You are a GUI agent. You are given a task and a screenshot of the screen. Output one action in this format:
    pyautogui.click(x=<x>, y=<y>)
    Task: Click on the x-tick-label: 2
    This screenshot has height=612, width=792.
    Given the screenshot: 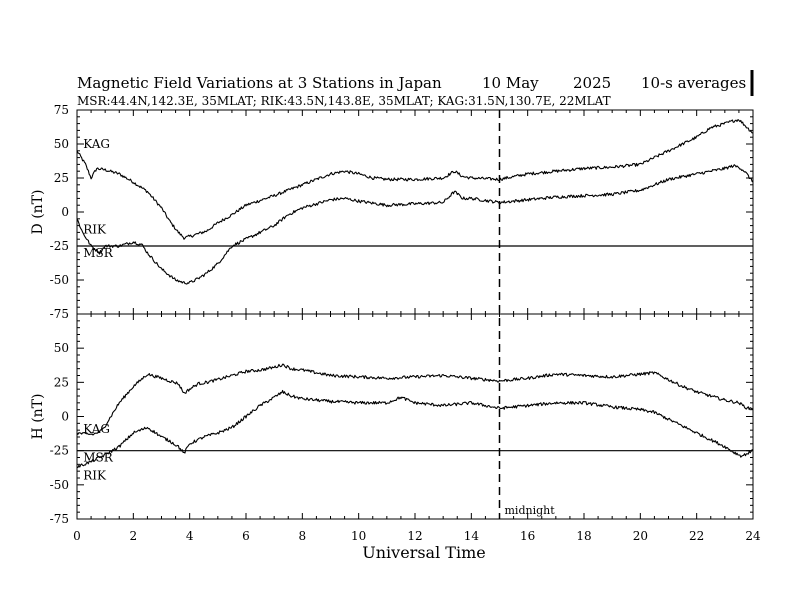 What is the action you would take?
    pyautogui.click(x=134, y=536)
    